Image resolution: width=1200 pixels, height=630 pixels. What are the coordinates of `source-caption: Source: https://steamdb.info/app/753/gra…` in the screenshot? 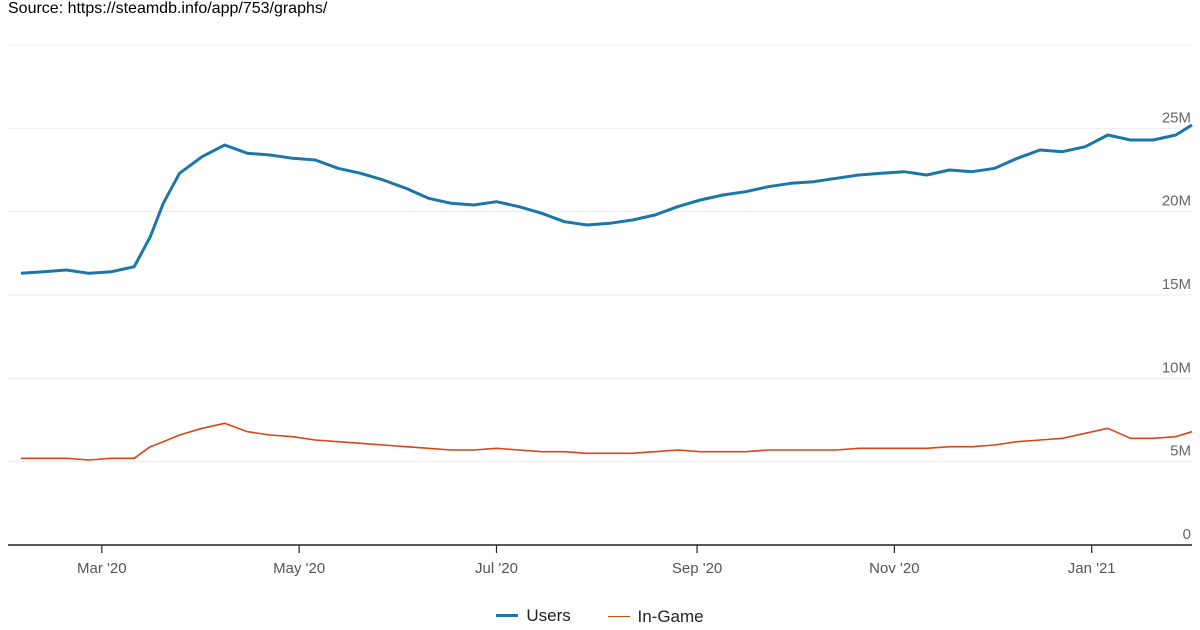 It's located at (168, 8).